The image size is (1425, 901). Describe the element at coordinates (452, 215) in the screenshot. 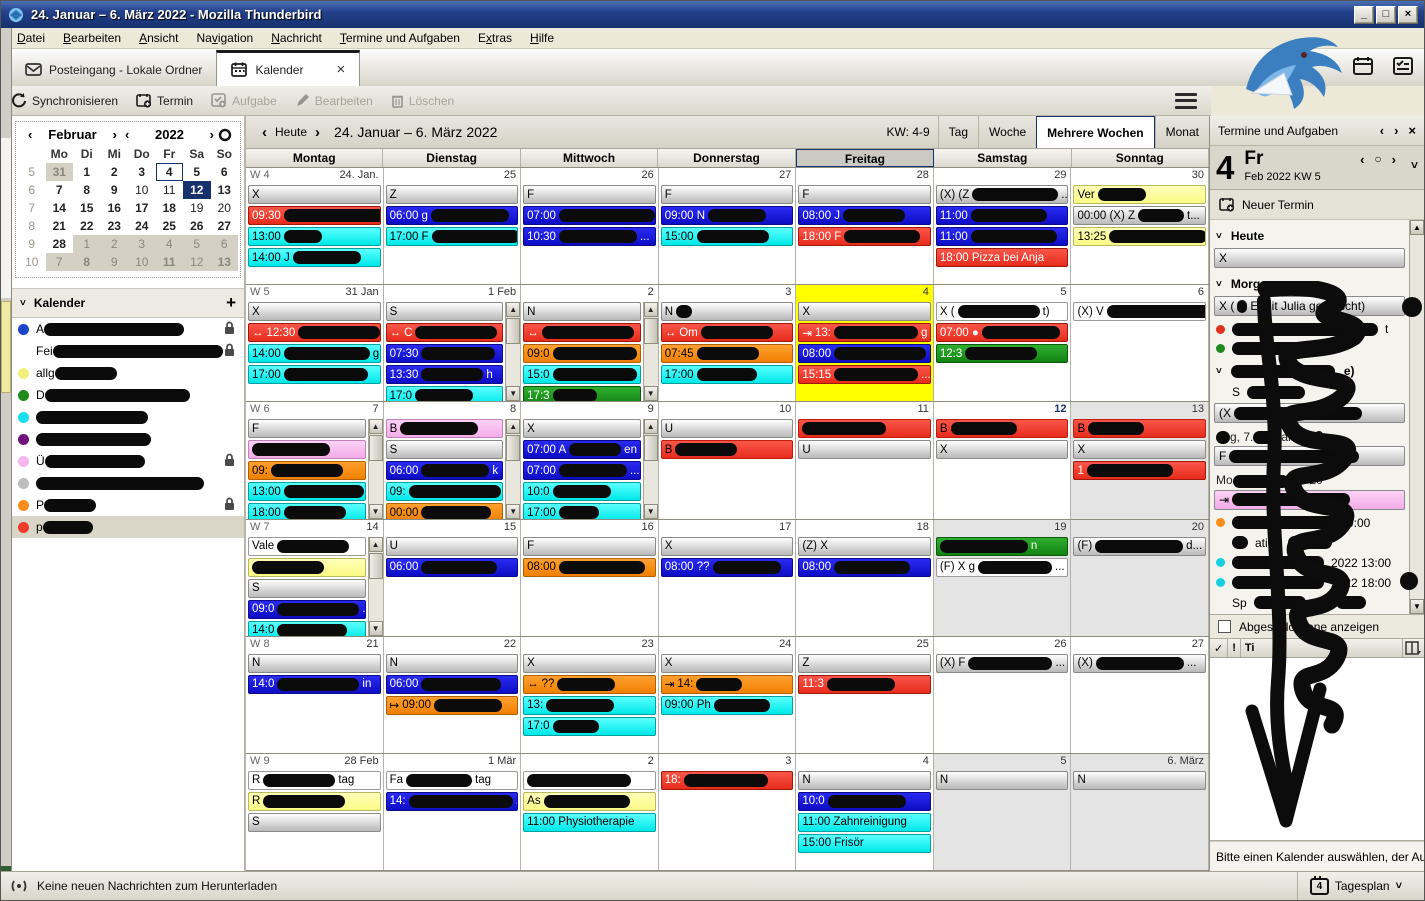

I see `event: 06:00 g` at that location.